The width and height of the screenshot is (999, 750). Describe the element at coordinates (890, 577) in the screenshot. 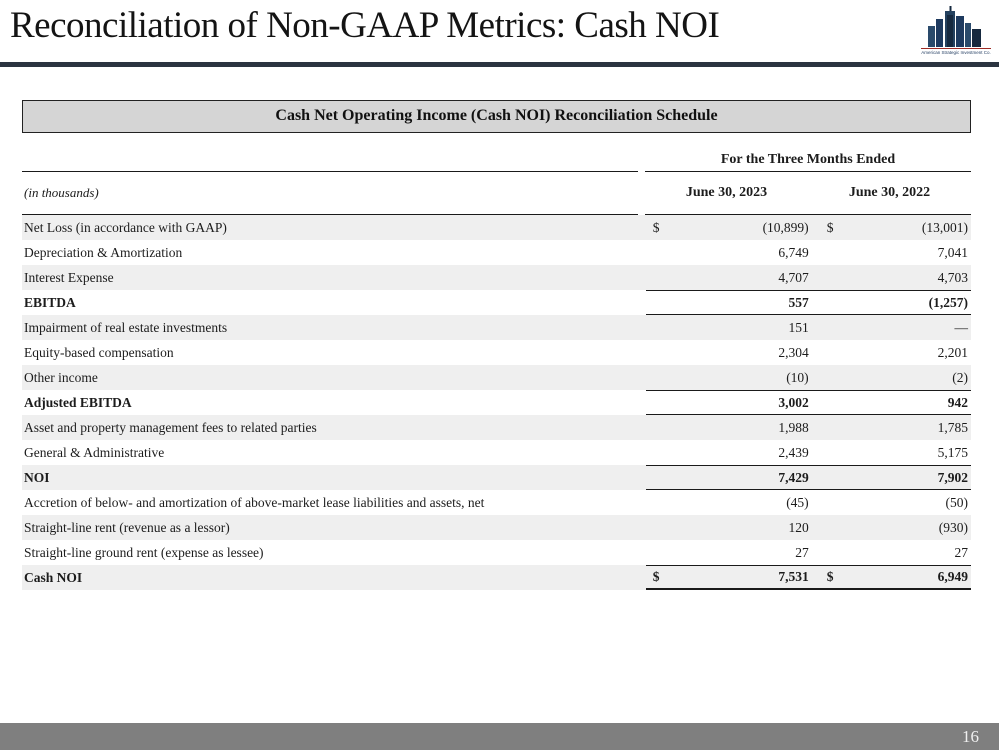

I see `value-2022: $6,949` at that location.